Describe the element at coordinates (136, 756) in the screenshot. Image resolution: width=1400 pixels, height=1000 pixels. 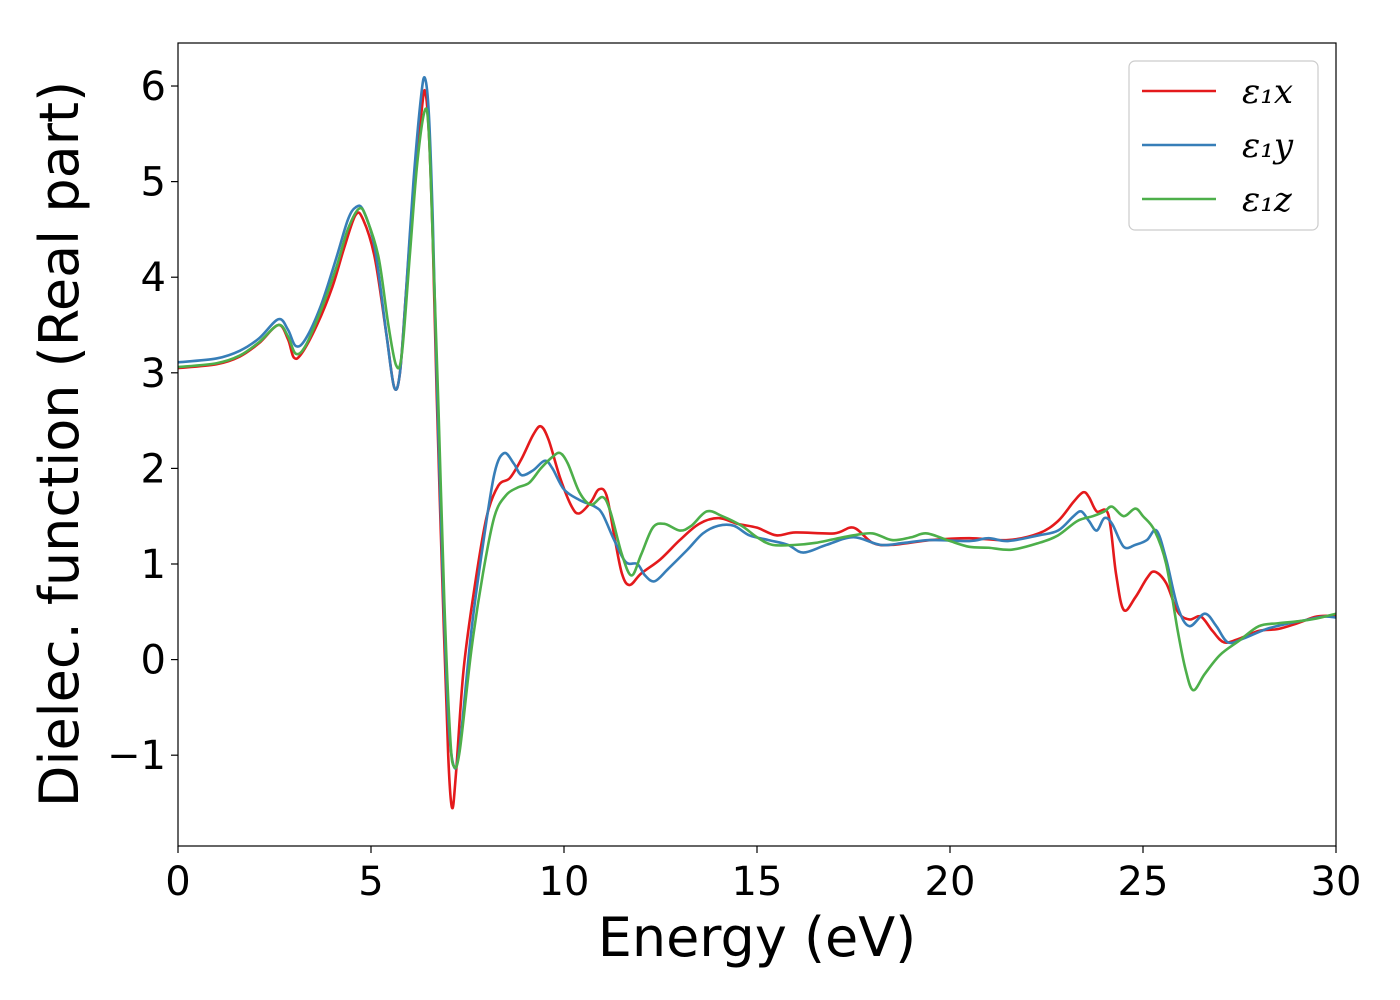
I see `y-tick-label: −1` at that location.